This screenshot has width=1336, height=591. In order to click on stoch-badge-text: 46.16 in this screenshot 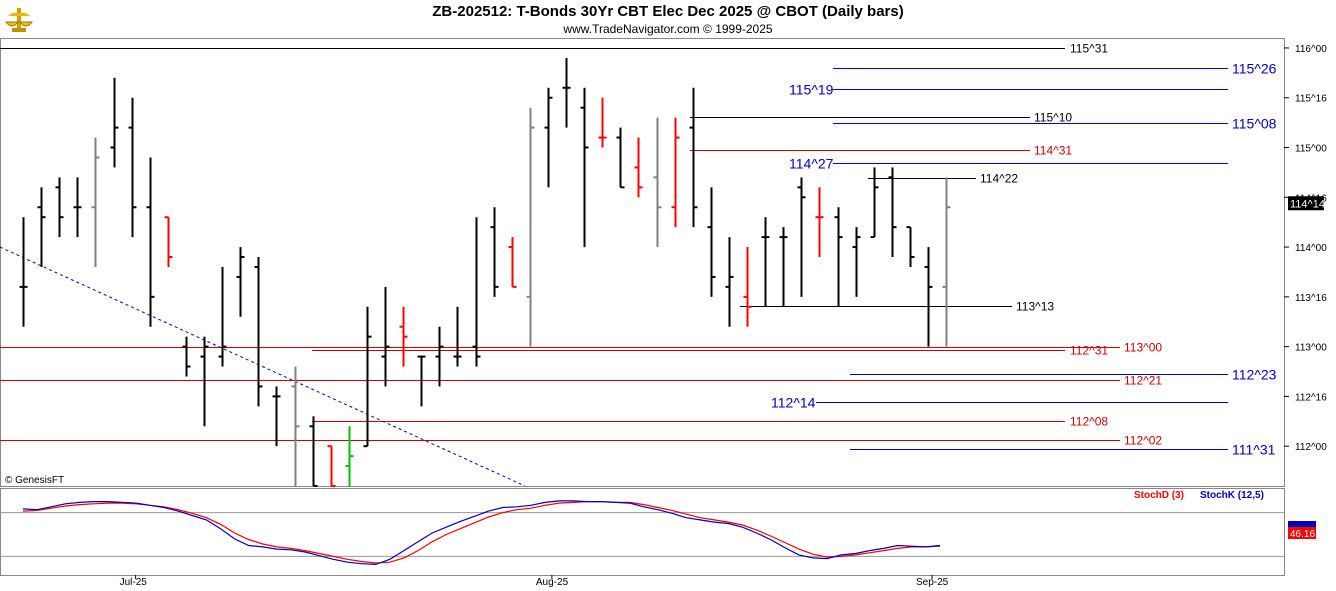, I will do `click(1302, 534)`.